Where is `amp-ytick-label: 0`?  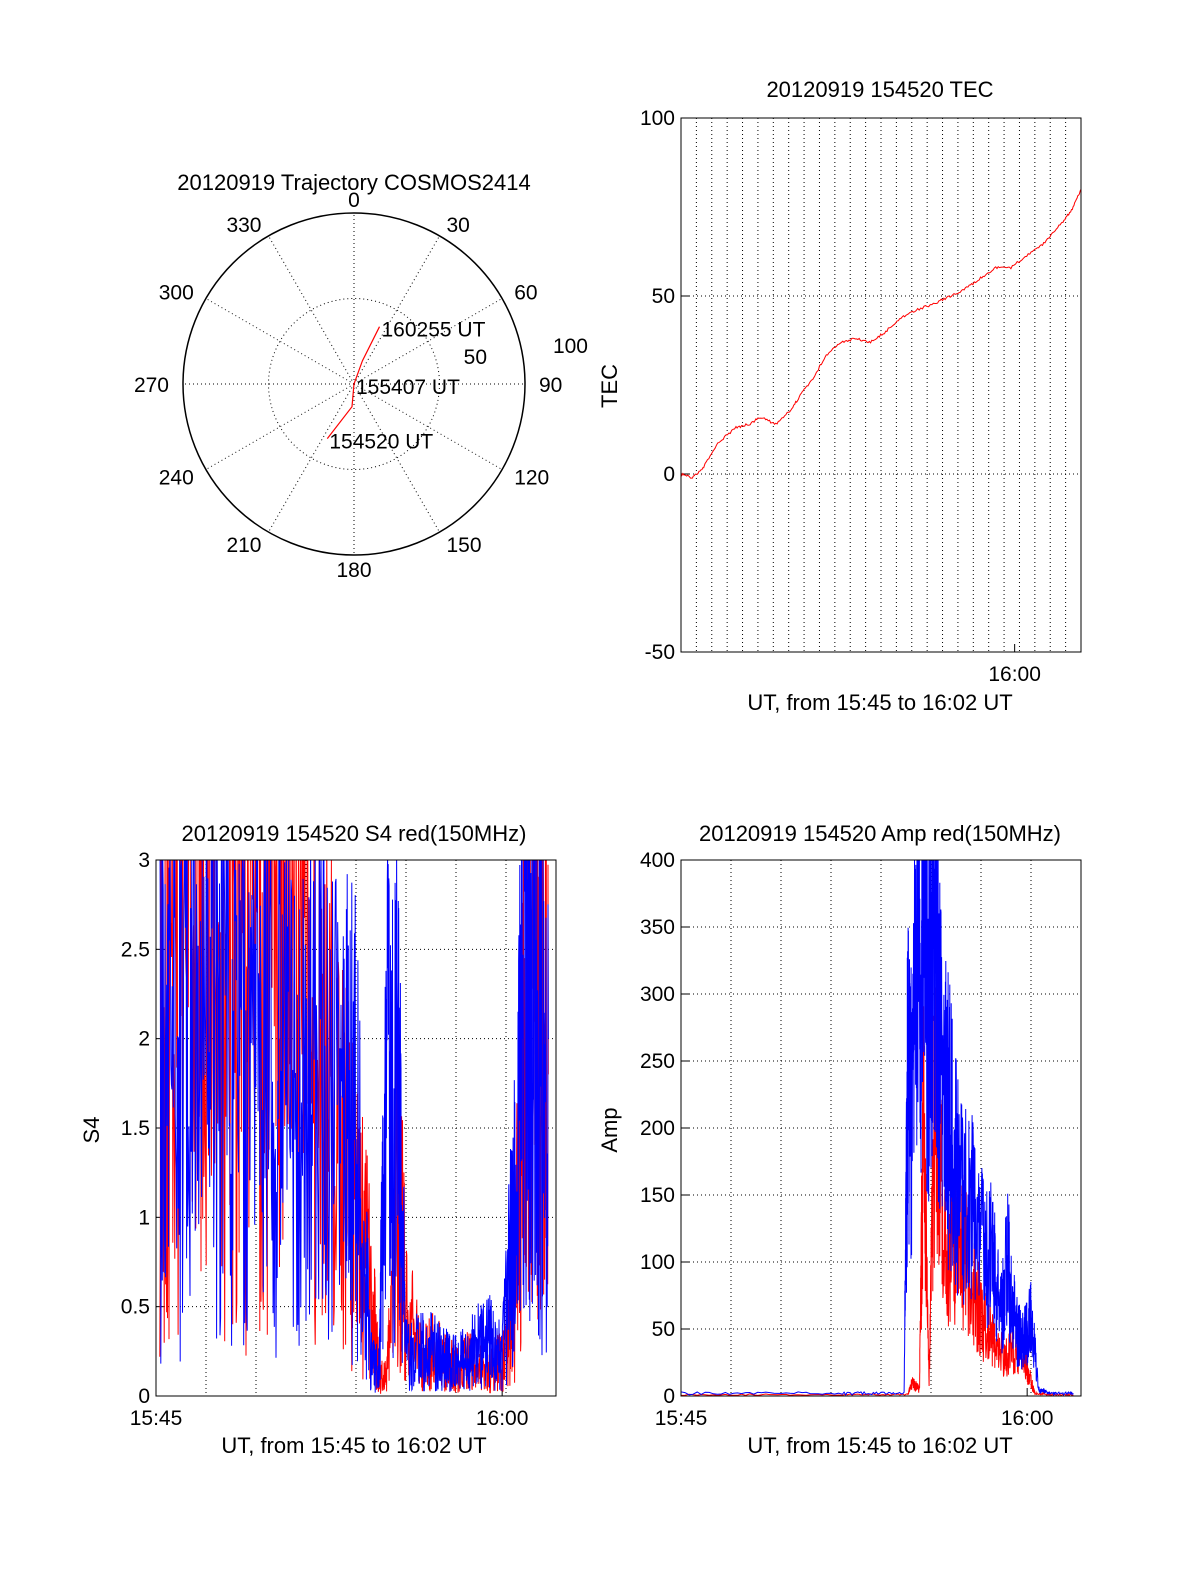 amp-ytick-label: 0 is located at coordinates (669, 1396).